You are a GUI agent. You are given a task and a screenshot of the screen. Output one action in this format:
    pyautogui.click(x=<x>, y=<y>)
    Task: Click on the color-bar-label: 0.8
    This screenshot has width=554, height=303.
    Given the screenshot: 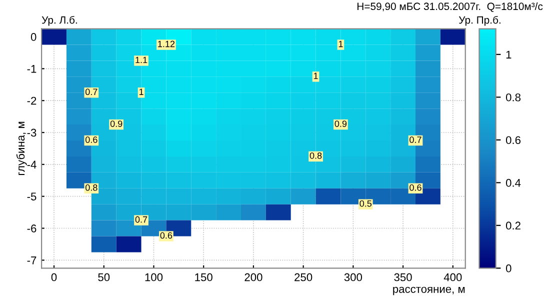 What is the action you would take?
    pyautogui.click(x=513, y=97)
    